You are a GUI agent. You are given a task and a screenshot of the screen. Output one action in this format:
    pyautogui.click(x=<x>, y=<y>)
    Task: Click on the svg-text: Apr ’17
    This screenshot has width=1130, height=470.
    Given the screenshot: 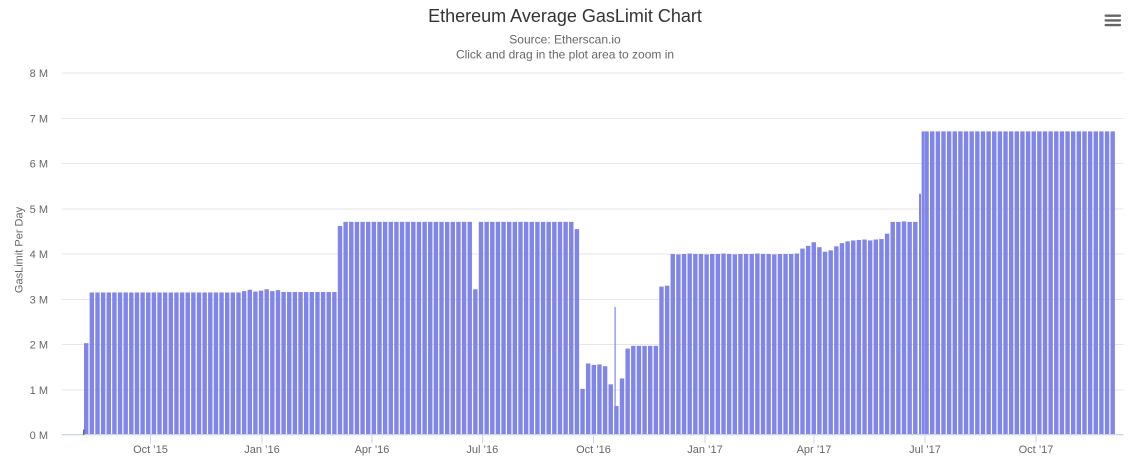 What is the action you would take?
    pyautogui.click(x=814, y=450)
    